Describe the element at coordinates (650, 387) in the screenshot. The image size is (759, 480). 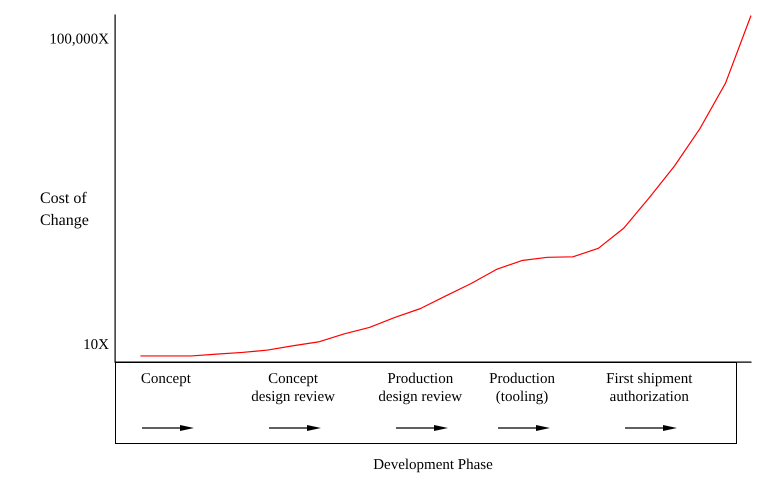
I see `x-tick-label: First shipment authorization` at that location.